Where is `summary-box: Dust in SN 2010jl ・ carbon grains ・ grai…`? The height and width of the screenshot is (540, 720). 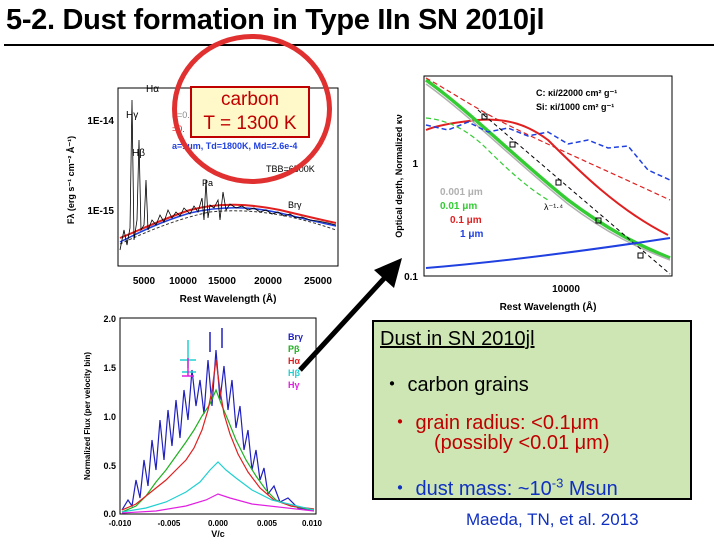 summary-box: Dust in SN 2010jl ・ carbon grains ・ grai… is located at coordinates (532, 410).